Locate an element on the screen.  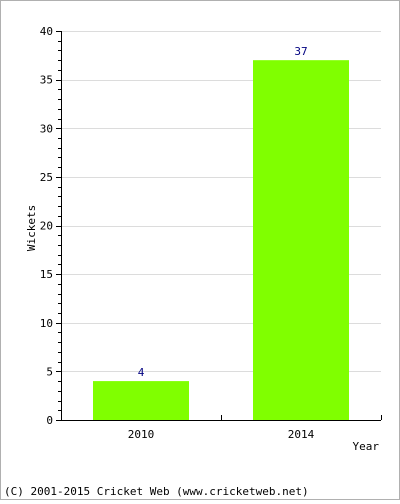
x-axis-label: Year is located at coordinates (366, 446).